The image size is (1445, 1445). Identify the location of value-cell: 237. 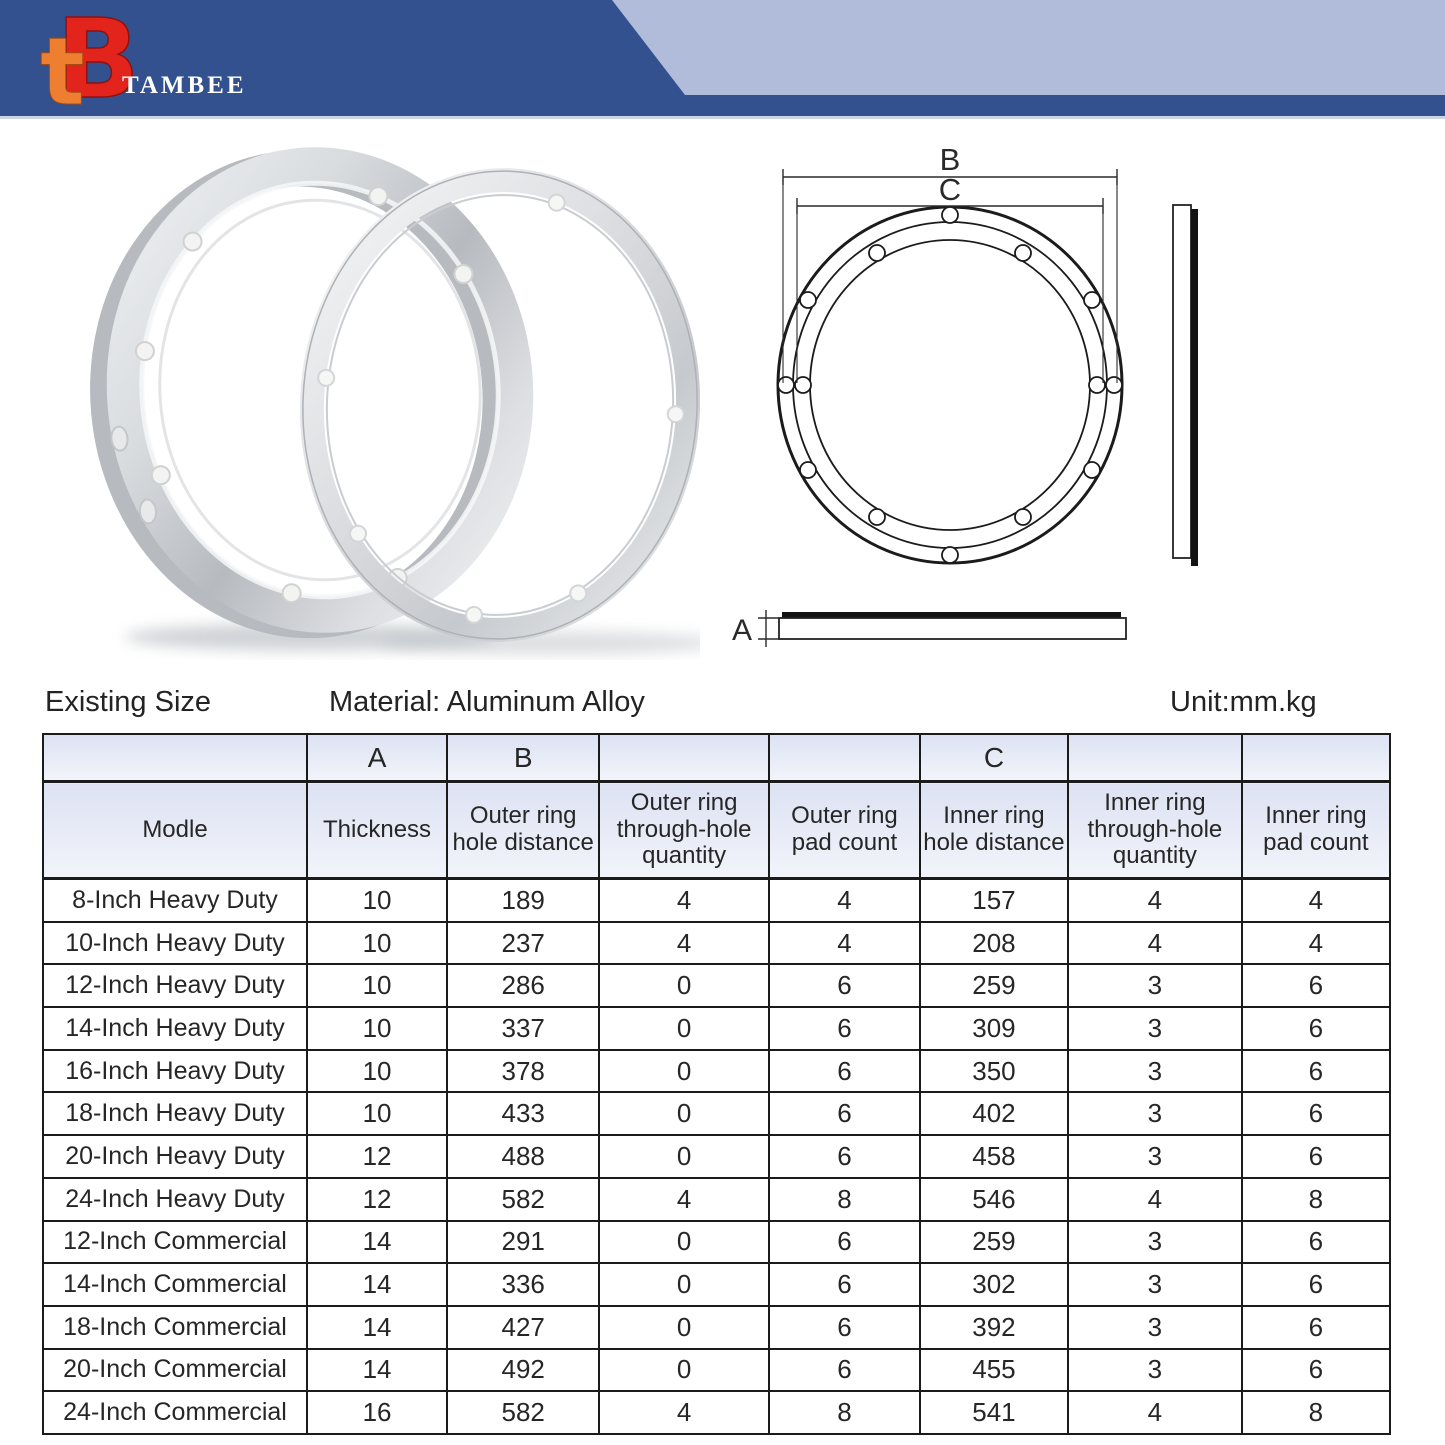
(523, 943).